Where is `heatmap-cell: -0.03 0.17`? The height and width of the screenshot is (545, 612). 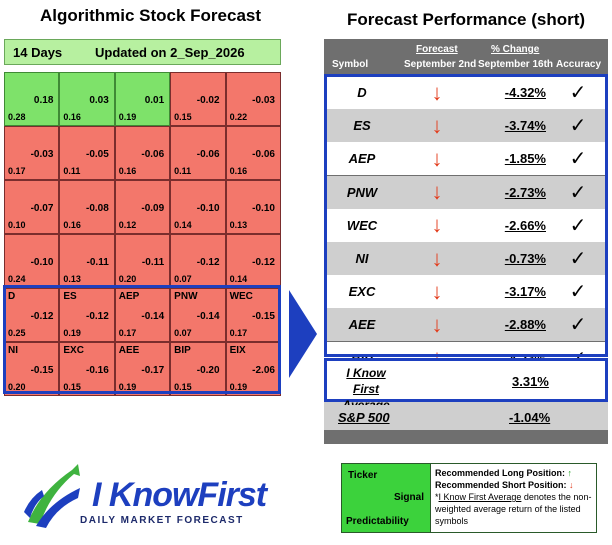 heatmap-cell: -0.03 0.17 is located at coordinates (32, 153).